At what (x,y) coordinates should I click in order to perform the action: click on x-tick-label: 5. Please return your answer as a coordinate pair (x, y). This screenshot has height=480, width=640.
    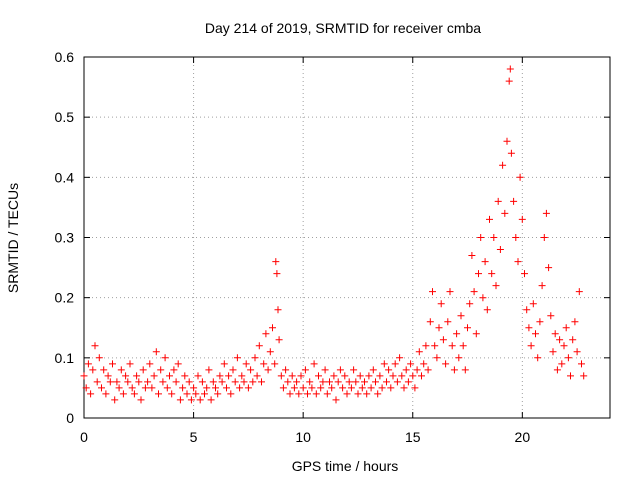
    Looking at the image, I should click on (194, 437).